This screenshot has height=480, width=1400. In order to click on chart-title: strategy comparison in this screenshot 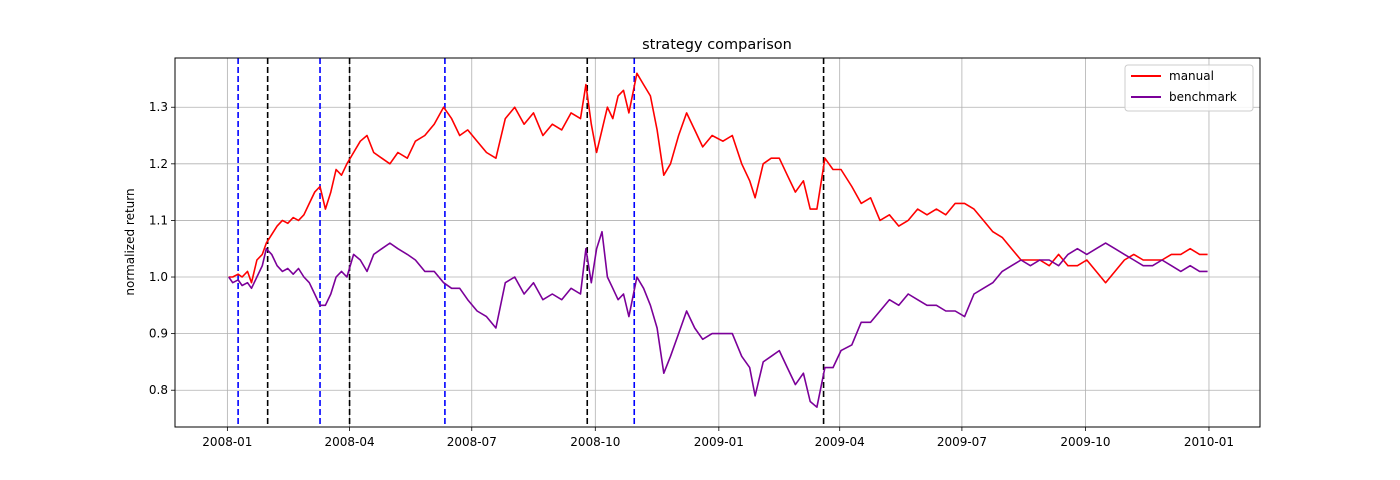, I will do `click(717, 45)`.